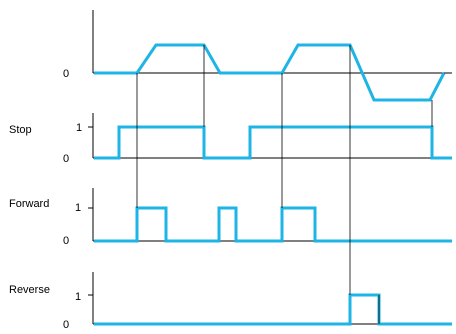 Image resolution: width=456 pixels, height=334 pixels. What do you see at coordinates (79, 128) in the screenshot?
I see `stop-one-label: 1` at bounding box center [79, 128].